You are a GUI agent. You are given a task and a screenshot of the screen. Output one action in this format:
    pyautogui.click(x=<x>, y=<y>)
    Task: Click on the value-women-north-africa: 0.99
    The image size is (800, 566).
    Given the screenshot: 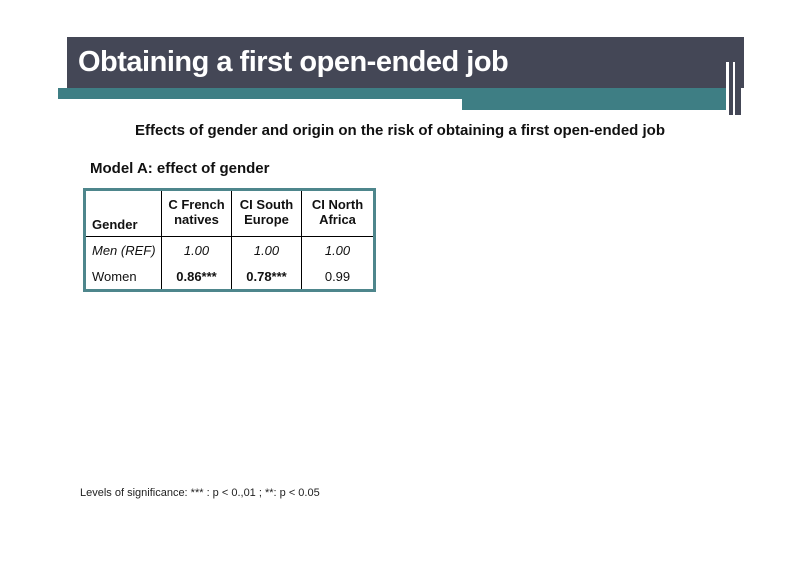 What is the action you would take?
    pyautogui.click(x=337, y=276)
    